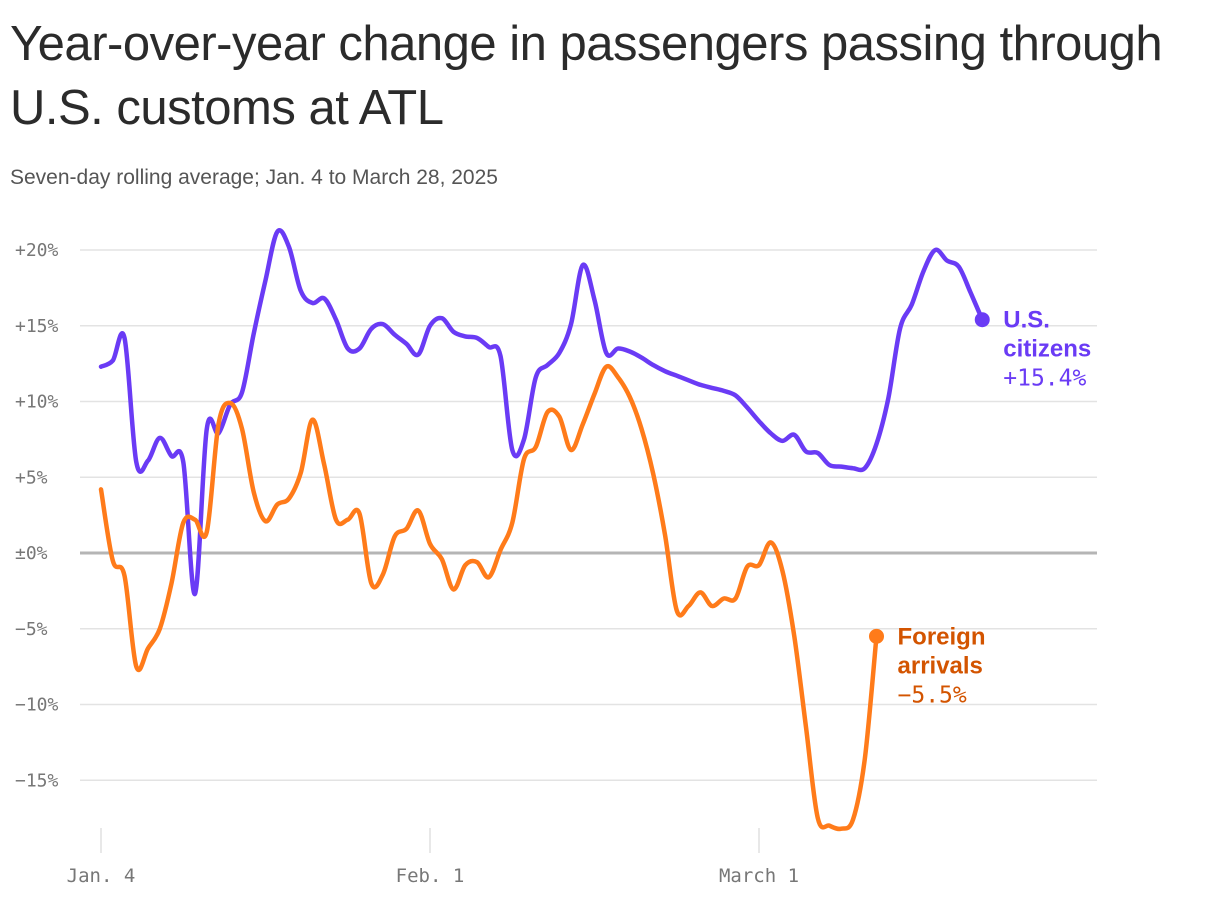 The width and height of the screenshot is (1220, 898). What do you see at coordinates (430, 876) in the screenshot?
I see `x-tick-label: Feb. 1` at bounding box center [430, 876].